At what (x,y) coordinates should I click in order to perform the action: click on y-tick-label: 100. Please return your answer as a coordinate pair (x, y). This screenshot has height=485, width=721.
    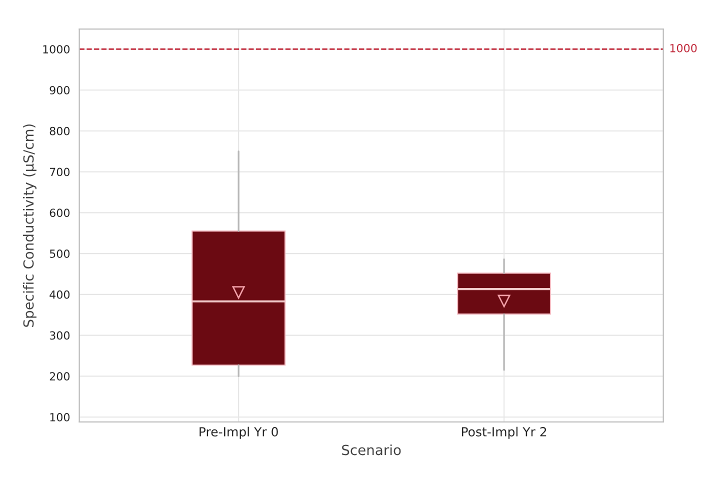
    Looking at the image, I should click on (60, 417).